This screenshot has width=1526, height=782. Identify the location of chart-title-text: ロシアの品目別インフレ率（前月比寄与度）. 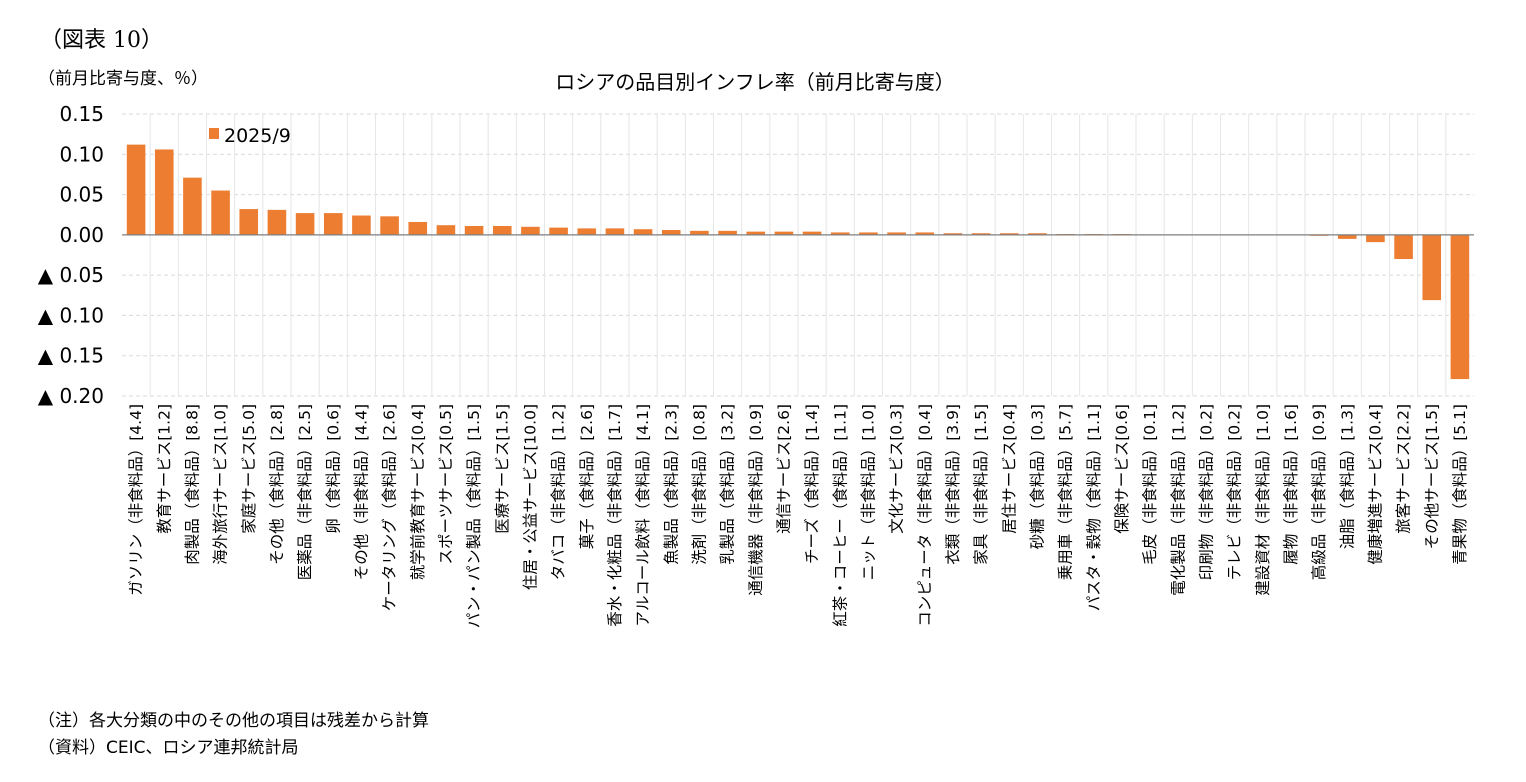
(755, 82).